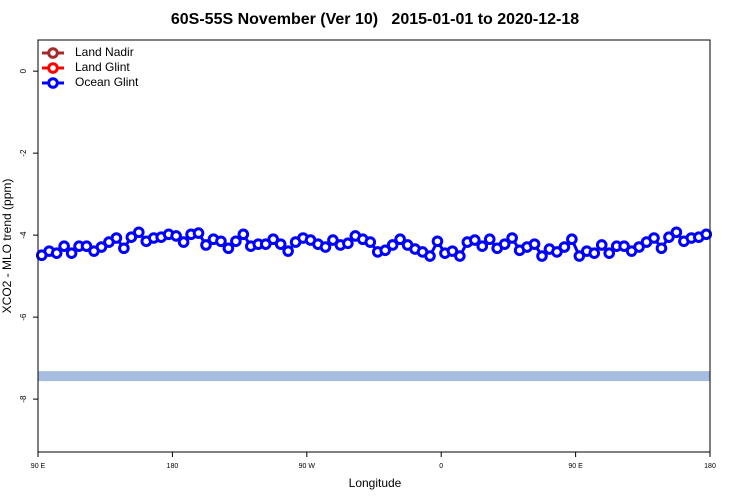 The height and width of the screenshot is (500, 750). I want to click on y-axis-label: XCO2 - MLO trend (ppm), so click(7, 246).